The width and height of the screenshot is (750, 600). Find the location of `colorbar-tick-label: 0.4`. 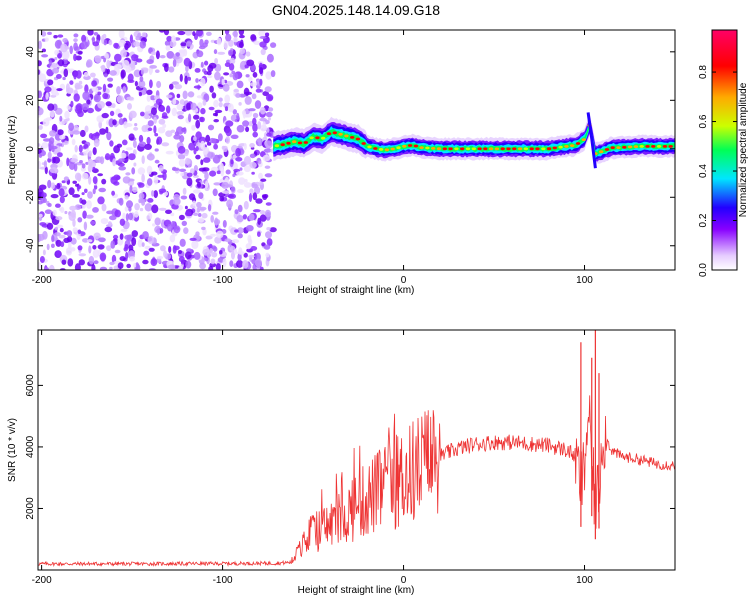

colorbar-tick-label: 0.4 is located at coordinates (703, 171).